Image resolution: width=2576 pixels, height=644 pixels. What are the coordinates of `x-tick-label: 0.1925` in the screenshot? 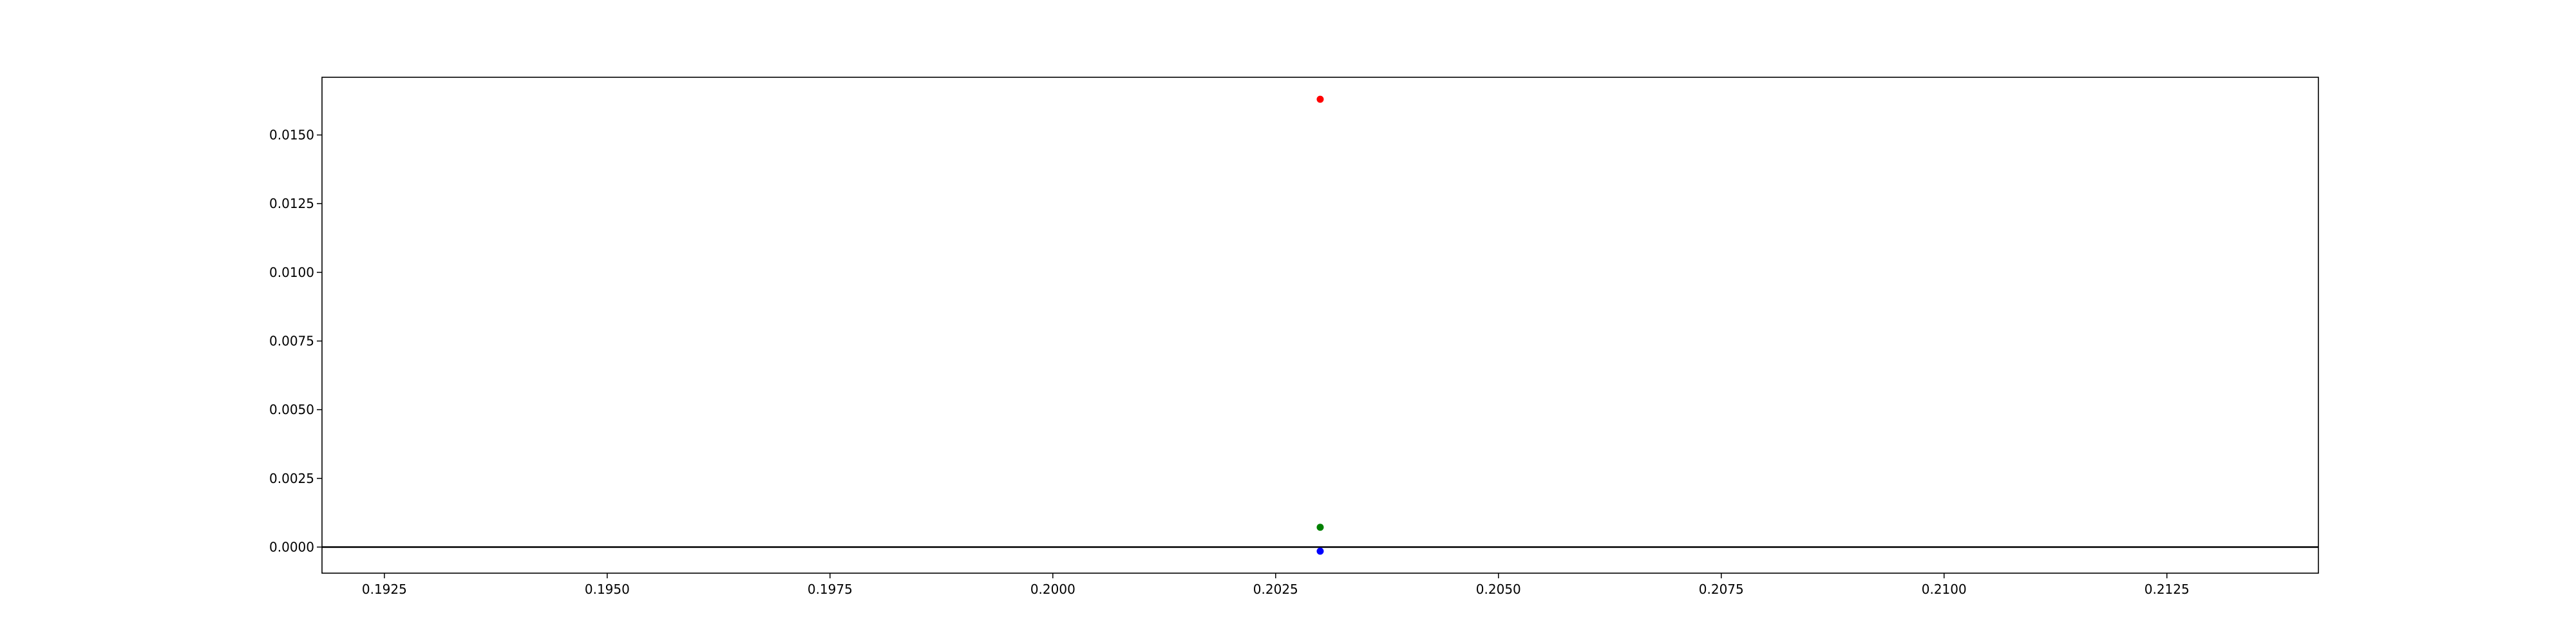 It's located at (384, 589).